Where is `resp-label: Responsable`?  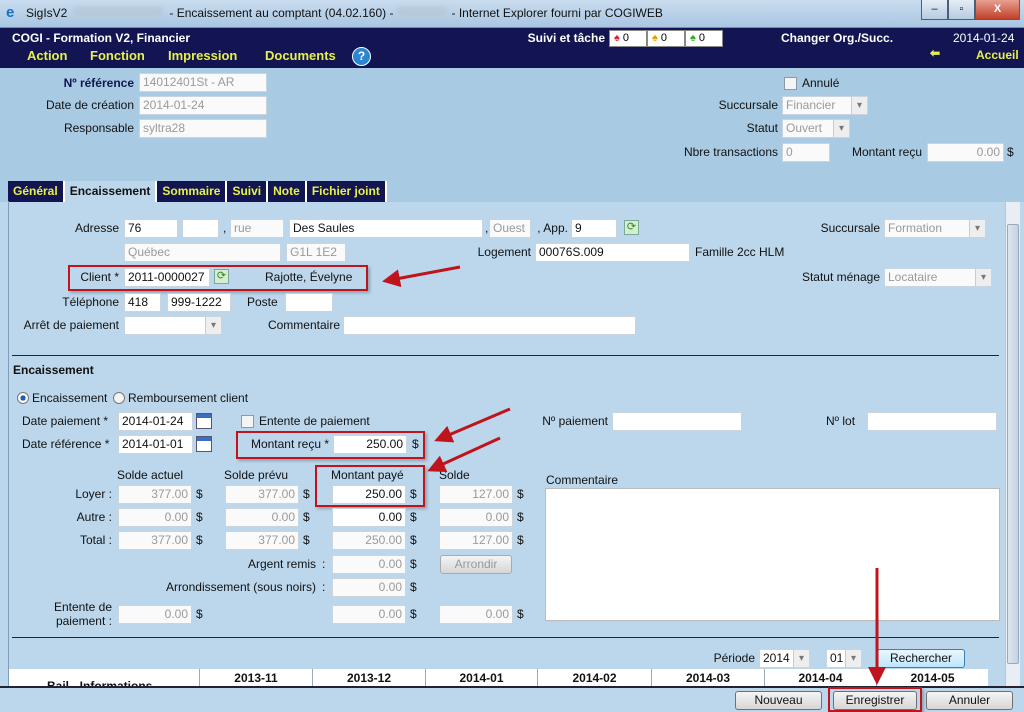
resp-label: Responsable is located at coordinates (98, 128).